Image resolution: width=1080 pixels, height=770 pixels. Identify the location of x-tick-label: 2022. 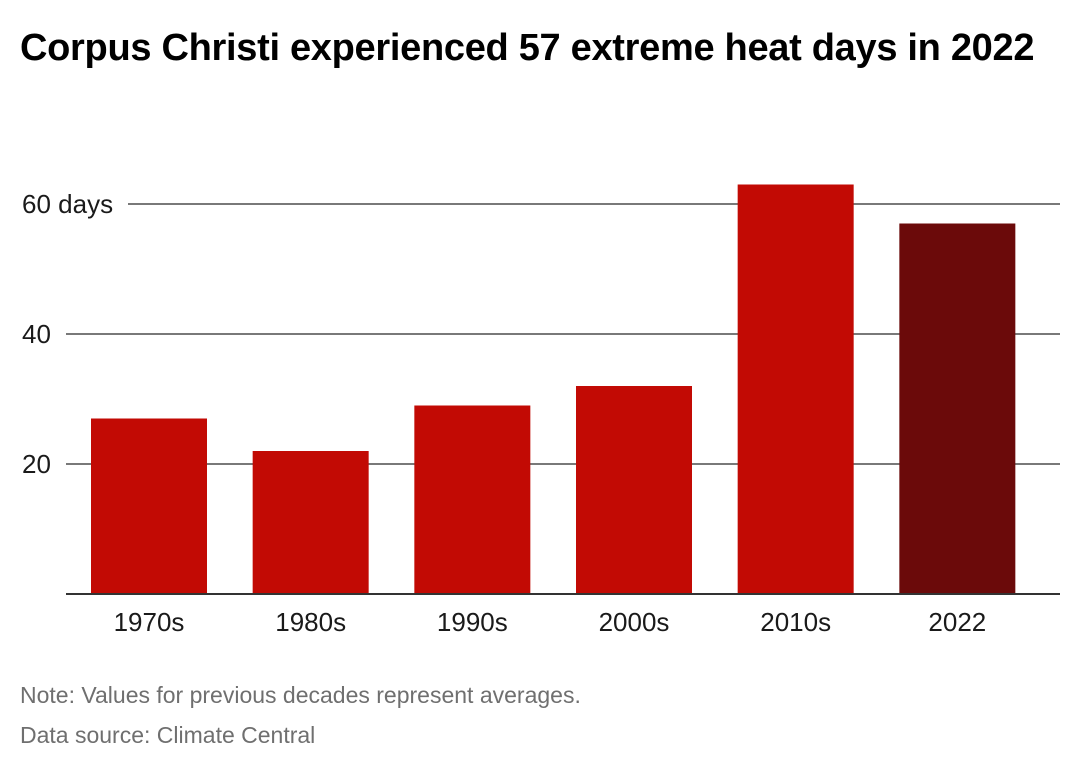
(957, 622).